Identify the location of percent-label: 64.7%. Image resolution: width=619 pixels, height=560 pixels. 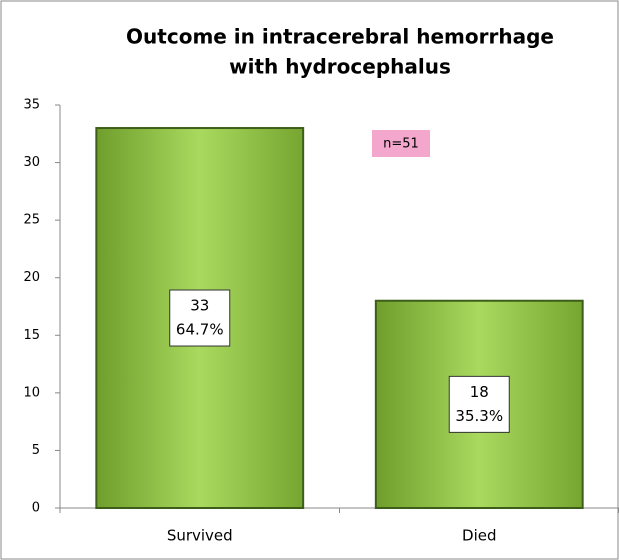
(200, 330).